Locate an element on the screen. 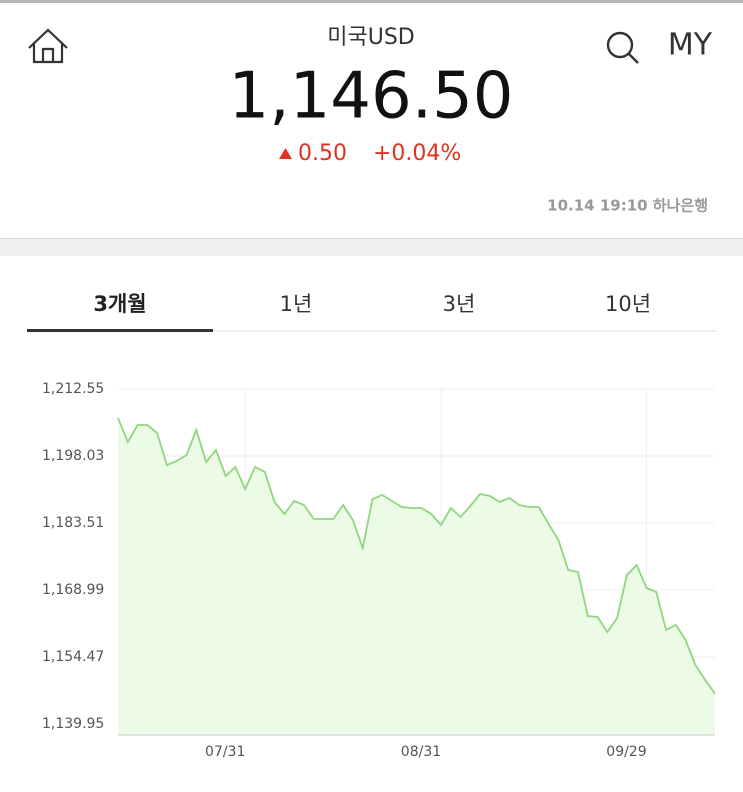 The height and width of the screenshot is (792, 743). my-menu: MY is located at coordinates (690, 45).